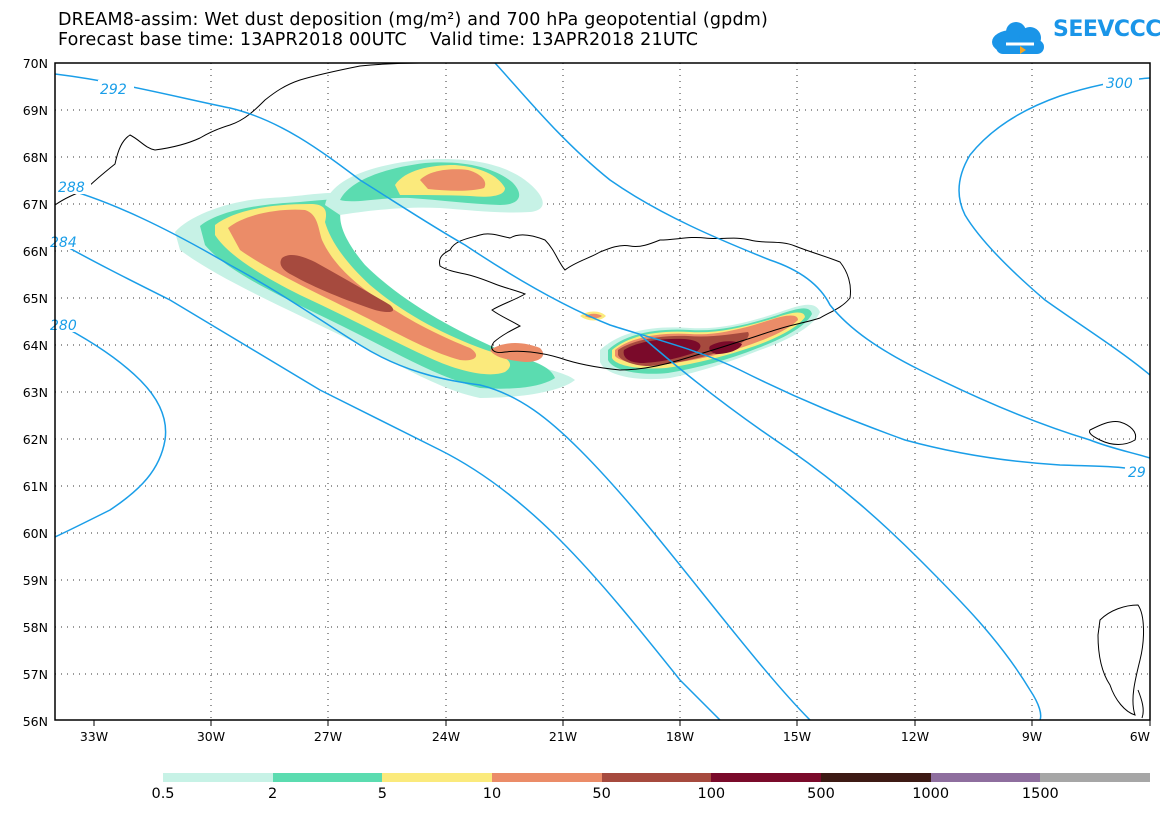 This screenshot has width=1175, height=815. Describe the element at coordinates (615, 736) in the screenshot. I see `longitude-labels: 33W 30W 27W 24W 21W 18W 15W 12W 9W 6W` at that location.